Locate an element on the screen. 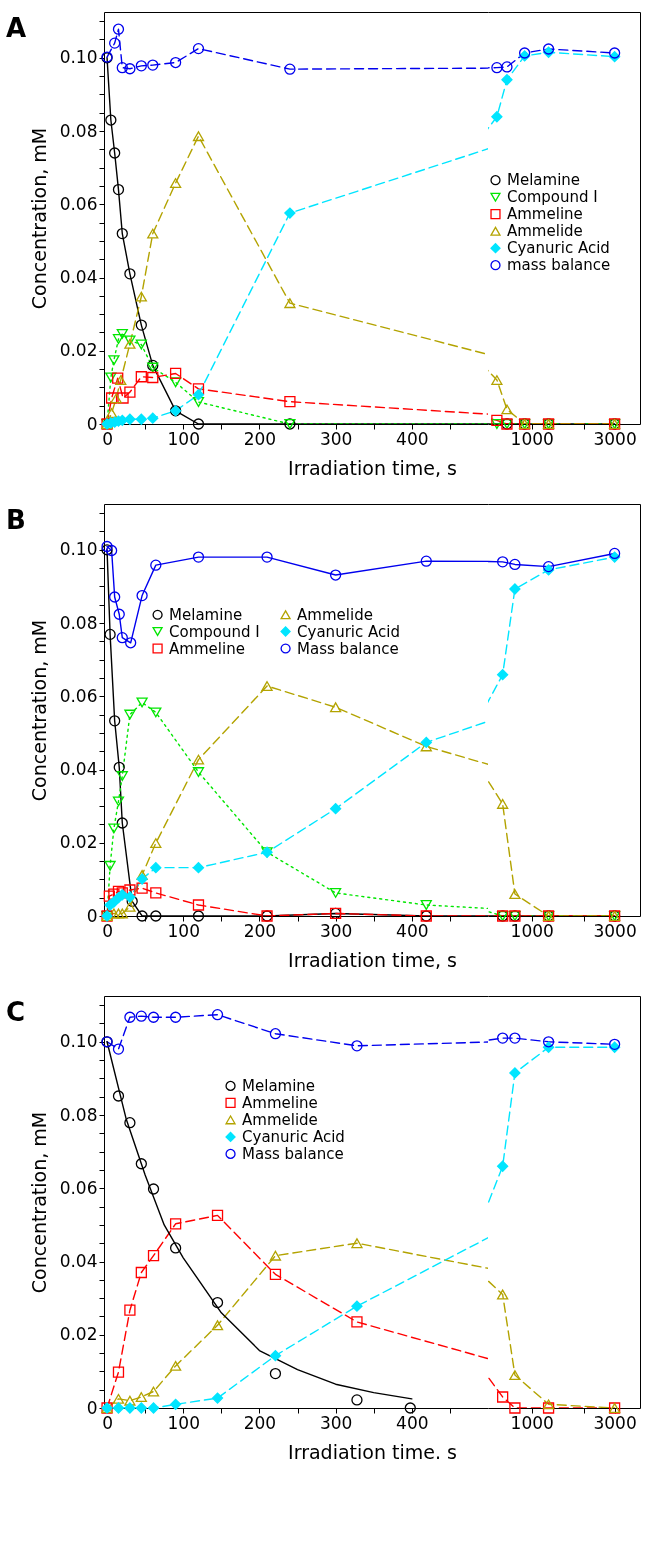 This screenshot has height=1550, width=652. chart-title: C is located at coordinates (16, 1012).